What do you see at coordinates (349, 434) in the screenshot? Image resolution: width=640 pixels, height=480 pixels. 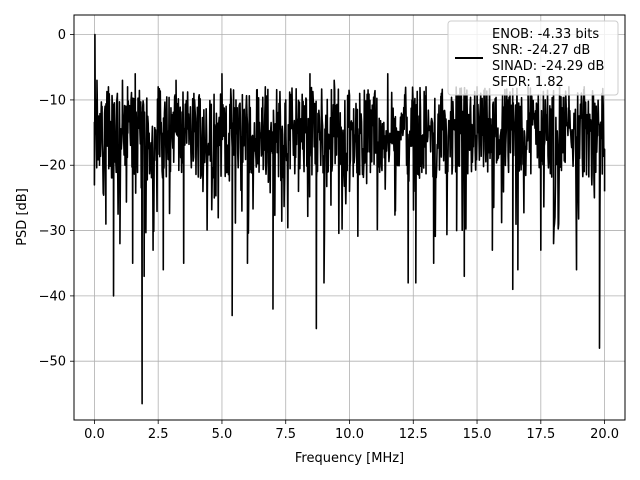 I see `x-tick-label: 10.0` at bounding box center [349, 434].